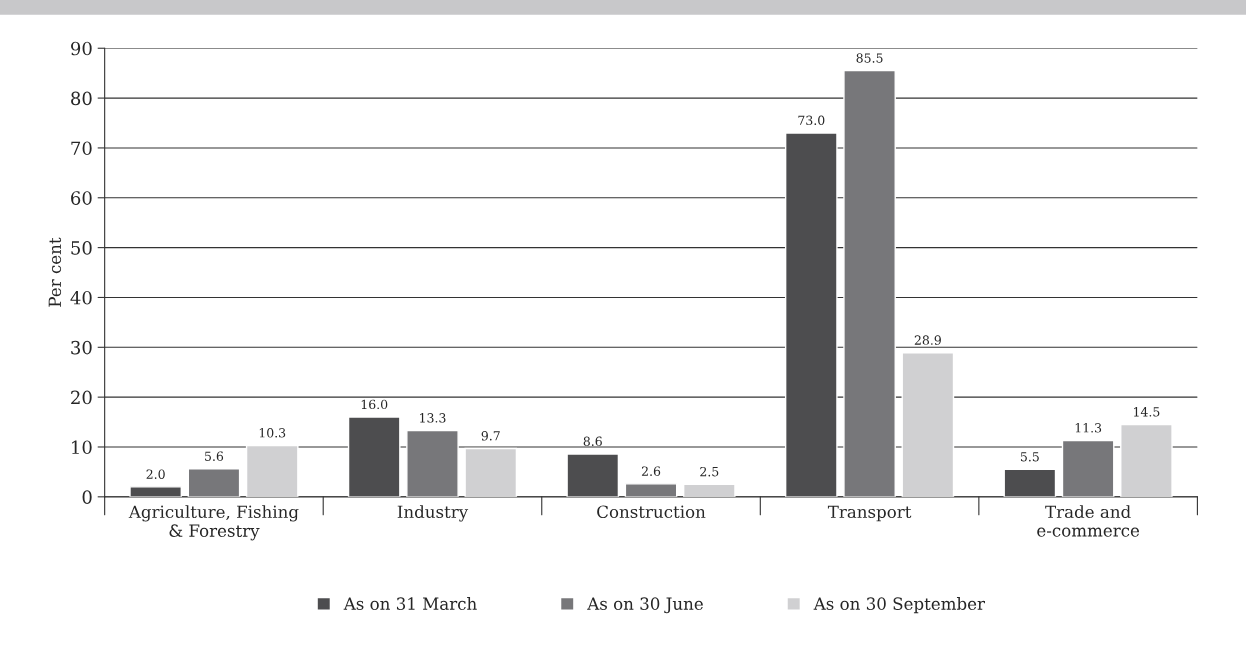 The image size is (1246, 652). I want to click on y-axis-title: Per cent, so click(55, 272).